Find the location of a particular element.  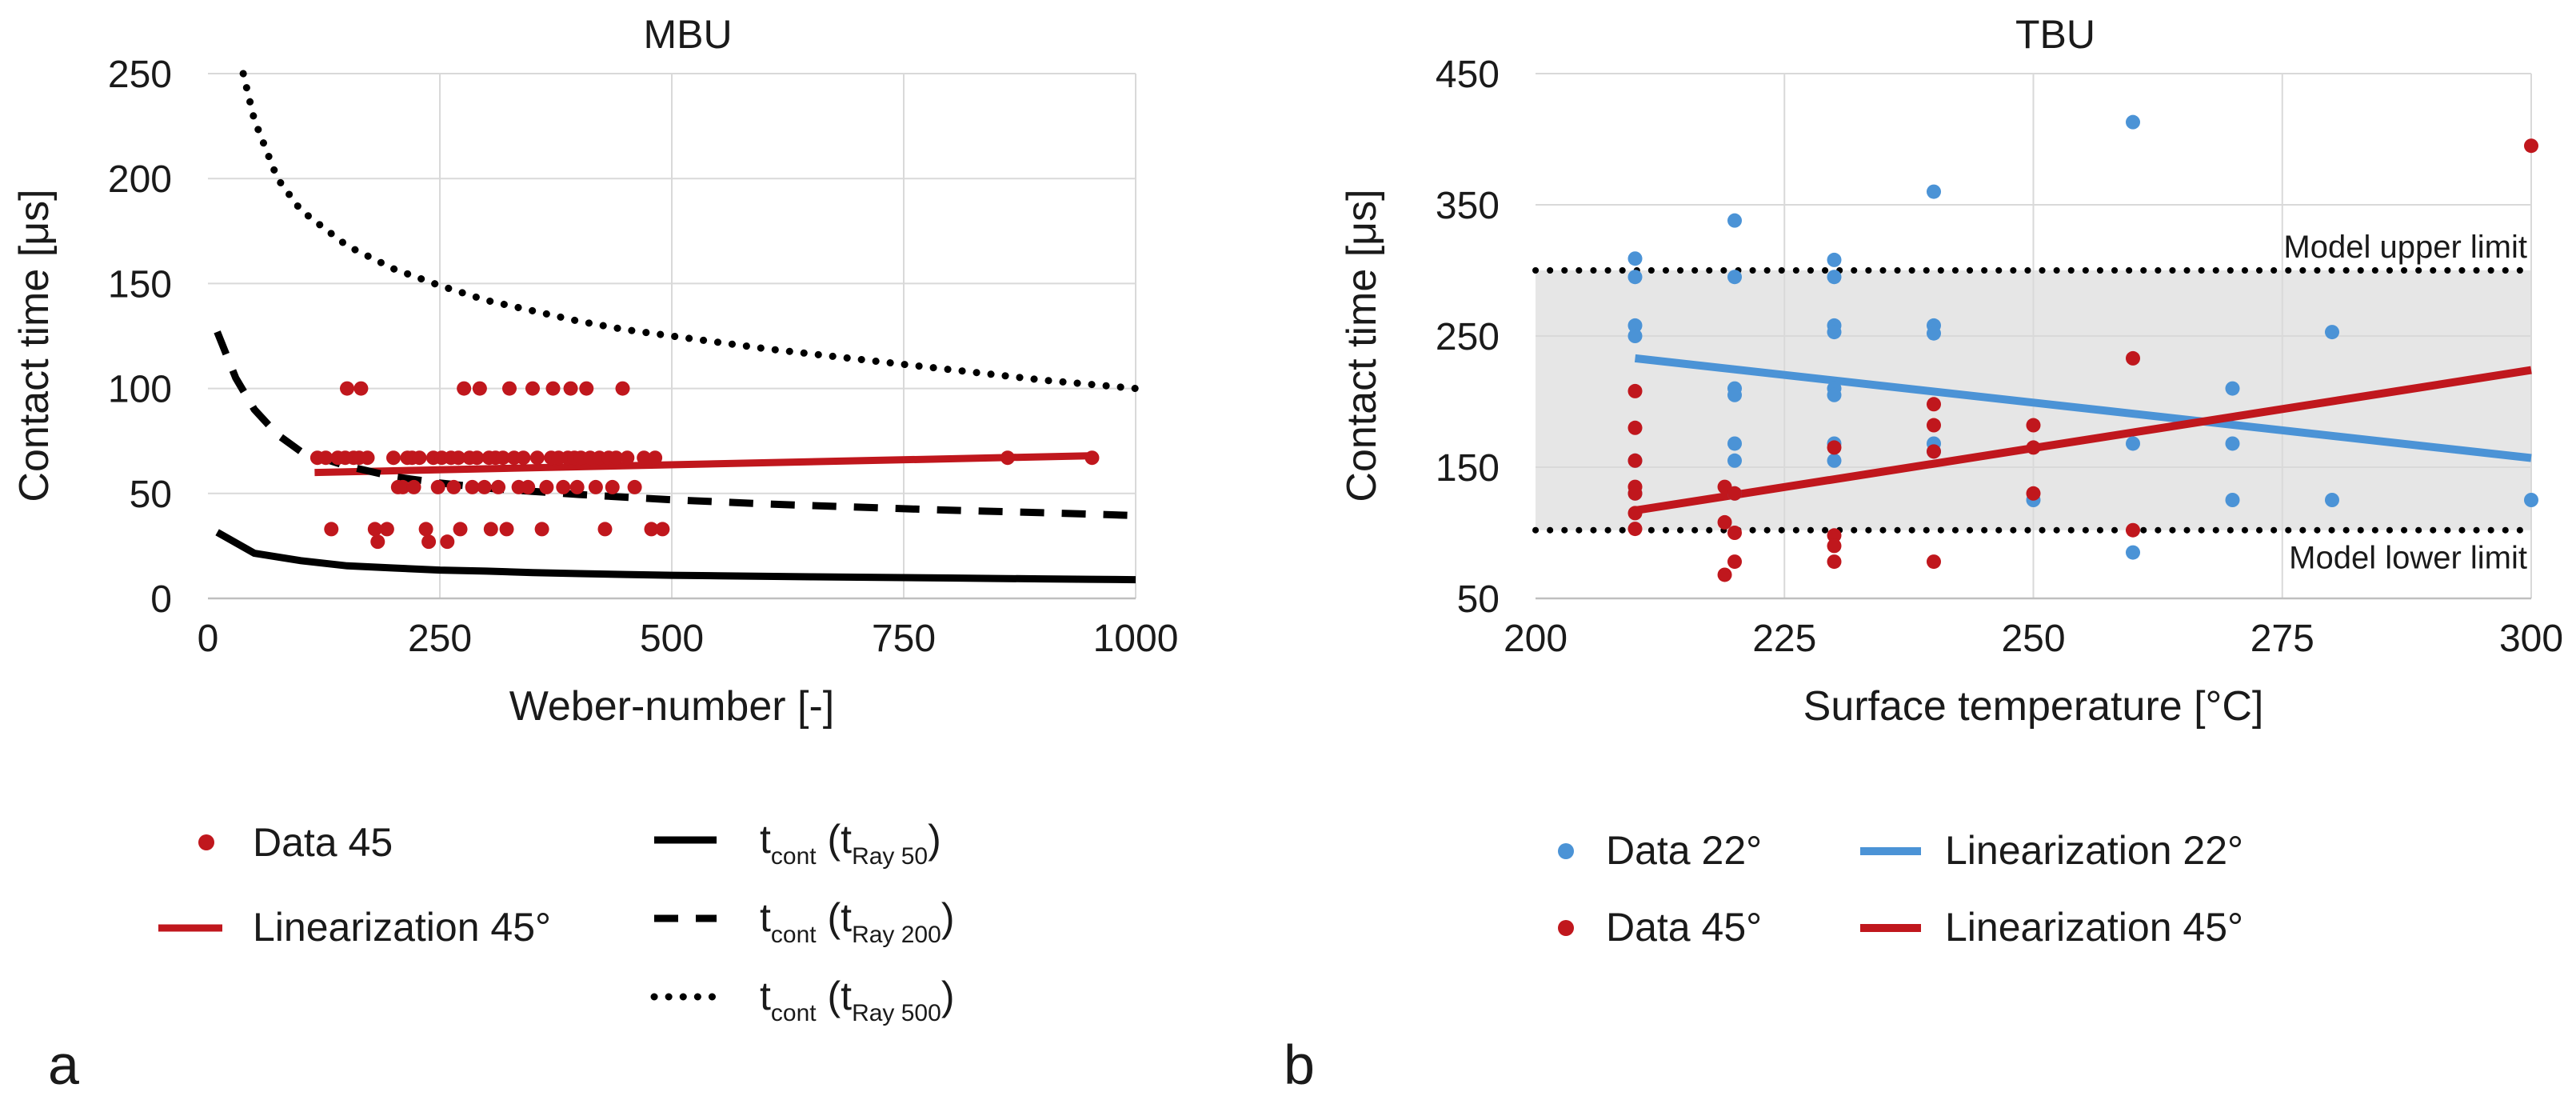

legend-label-part: Ray 50 is located at coordinates (890, 856).